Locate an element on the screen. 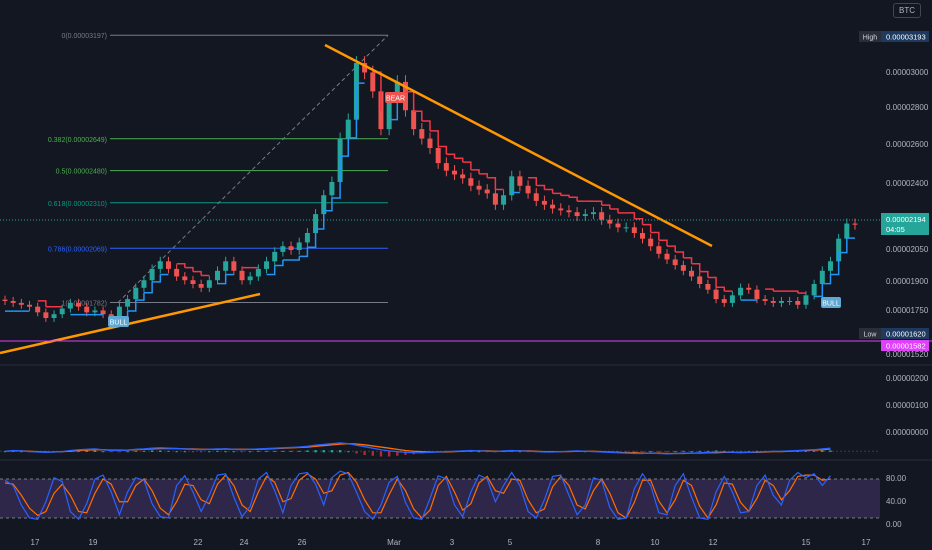  fib-level-label: 0.5(0.00002480) is located at coordinates (81, 172).